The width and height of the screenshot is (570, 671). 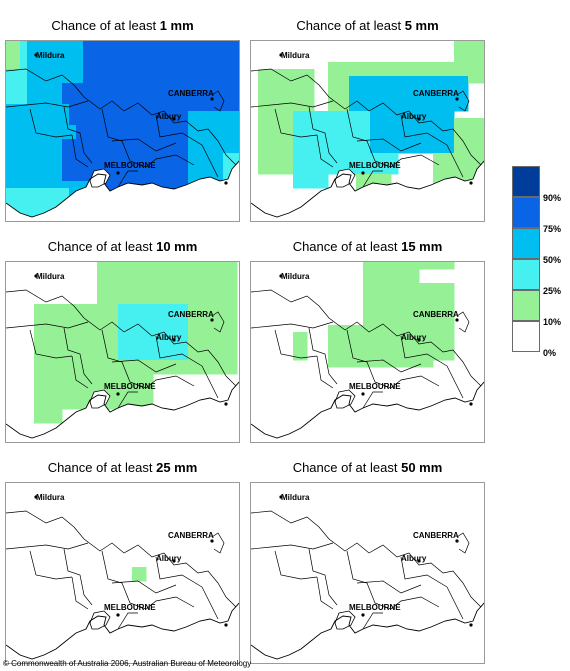 I want to click on place-dot, so click(x=419, y=340).